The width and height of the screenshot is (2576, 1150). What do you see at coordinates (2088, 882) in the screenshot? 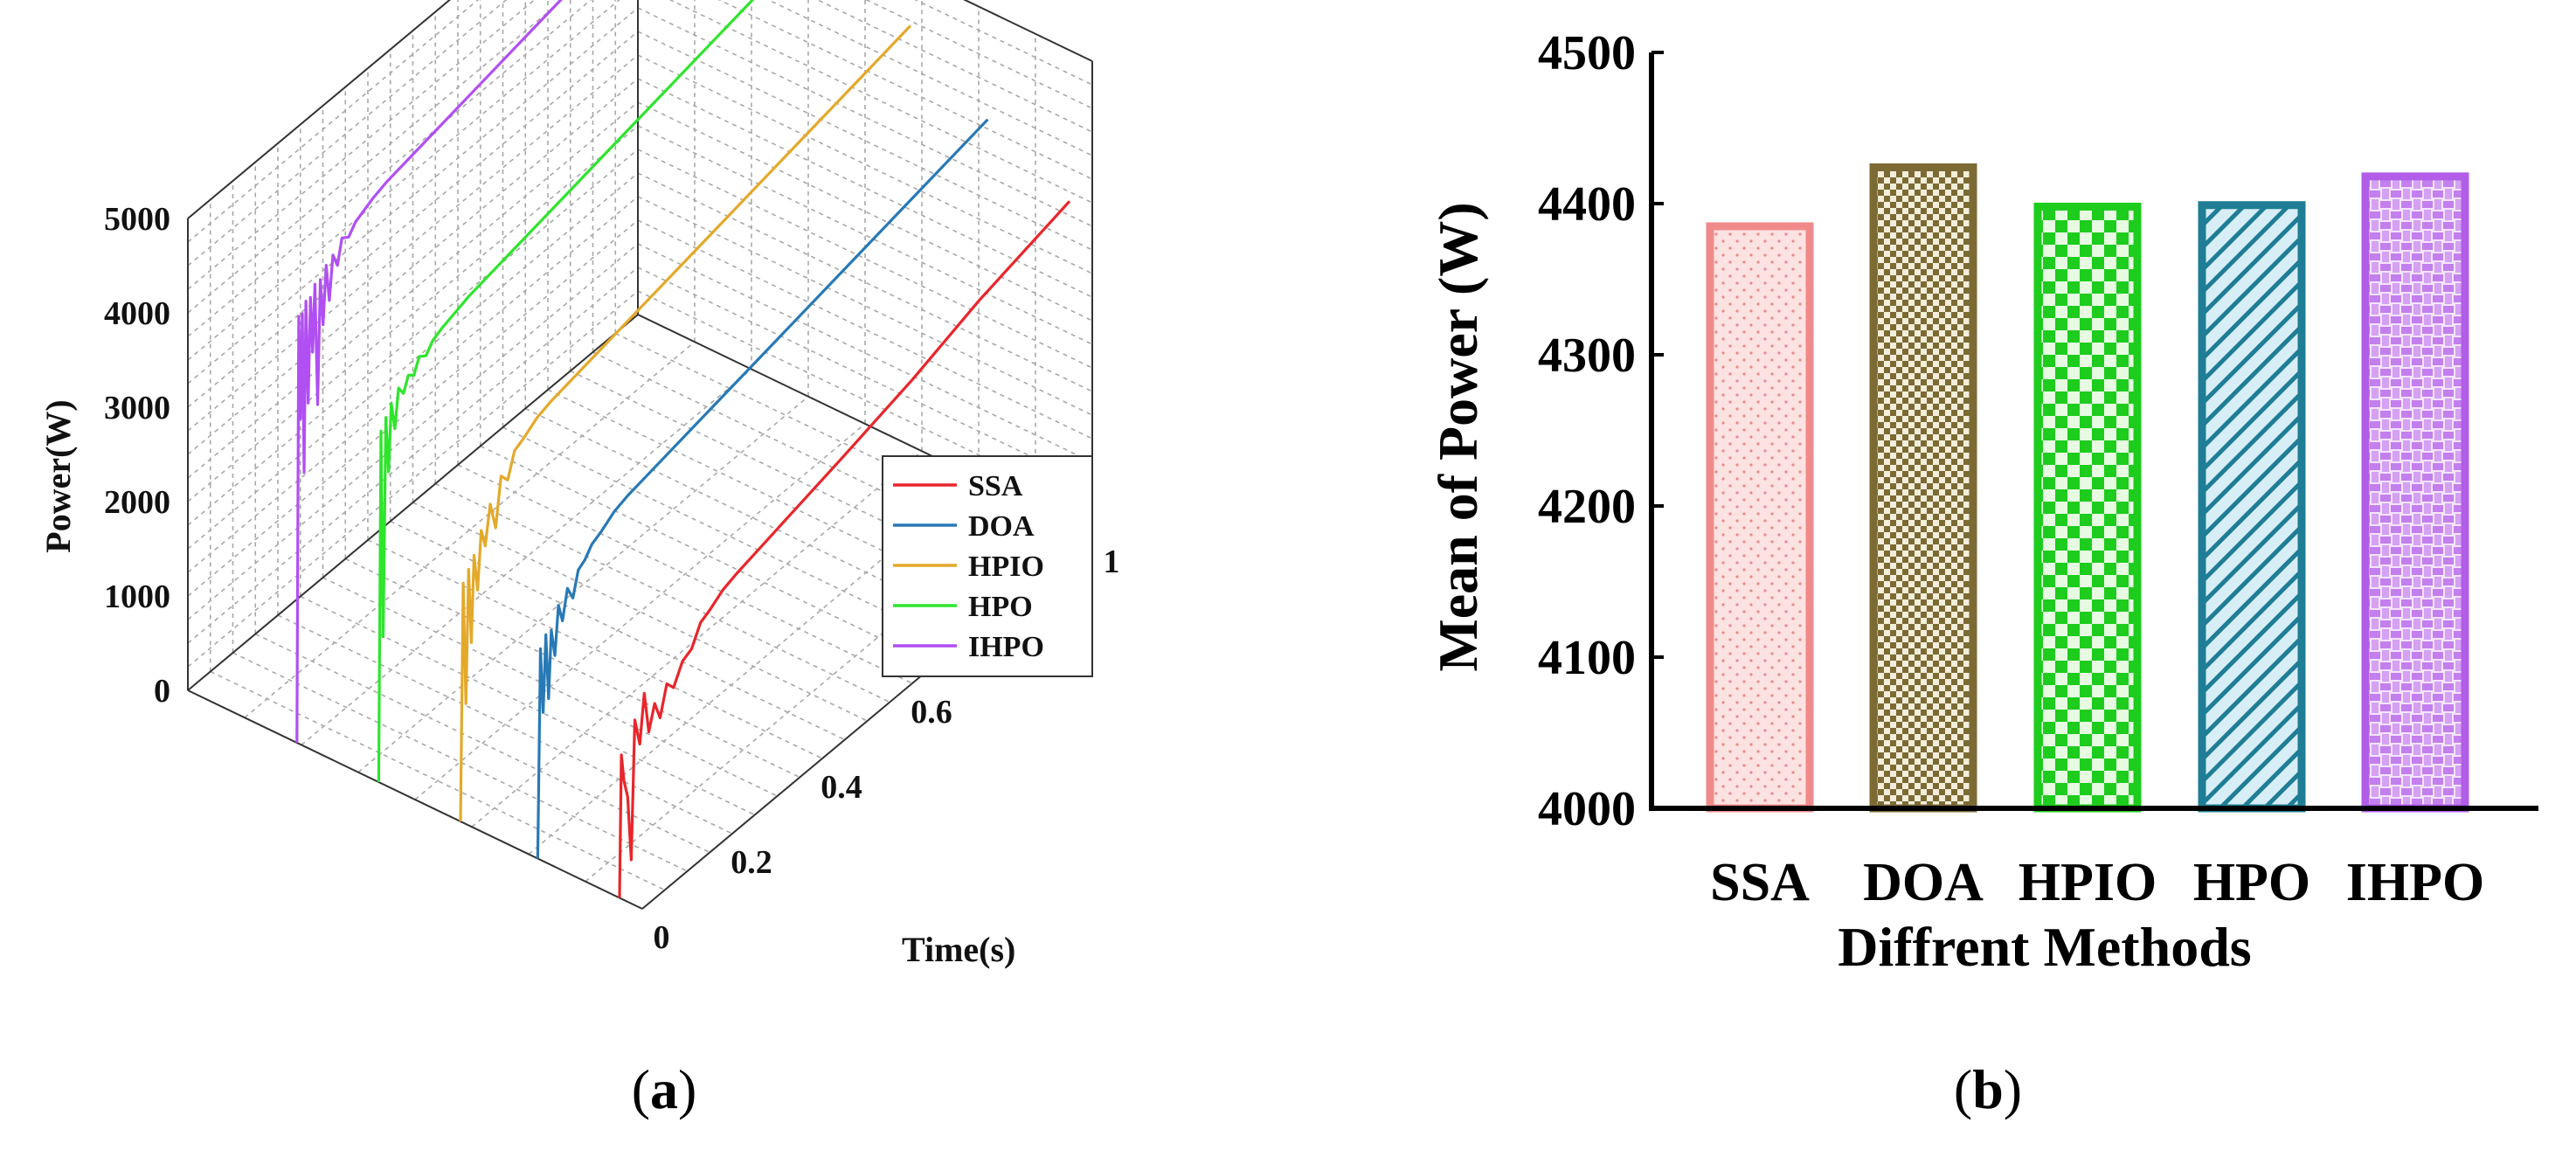
I see `category-label-hpio: HPIO` at bounding box center [2088, 882].